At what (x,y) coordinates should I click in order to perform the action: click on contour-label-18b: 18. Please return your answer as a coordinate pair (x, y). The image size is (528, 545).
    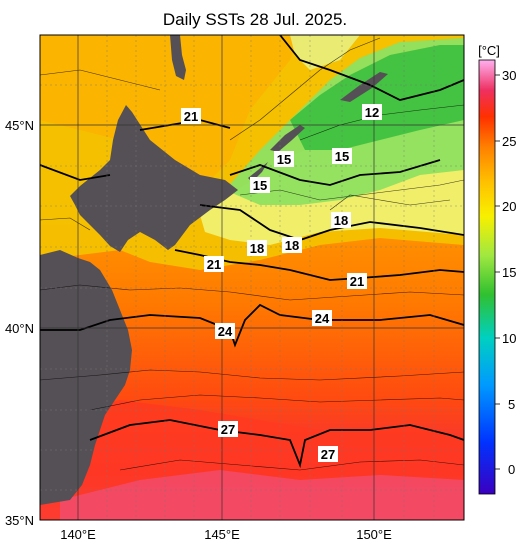
    Looking at the image, I should click on (257, 248).